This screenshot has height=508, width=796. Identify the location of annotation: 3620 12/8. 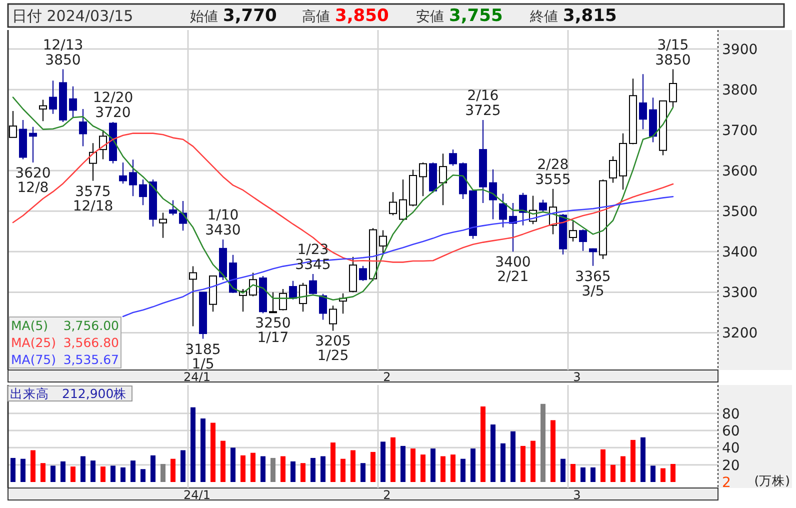
(33, 181).